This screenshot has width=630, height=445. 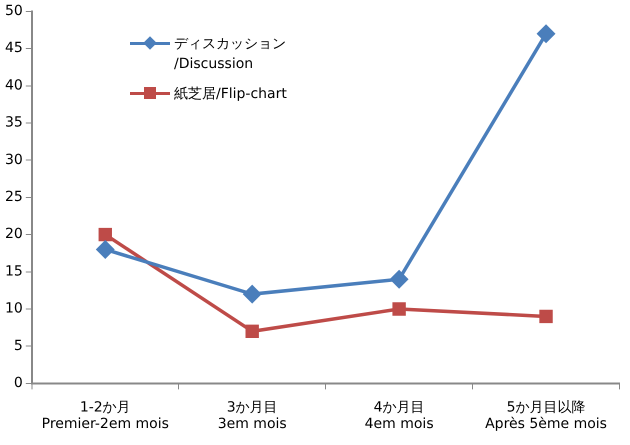 What do you see at coordinates (230, 54) in the screenshot?
I see `legend-label: ディスカッション /Discussion` at bounding box center [230, 54].